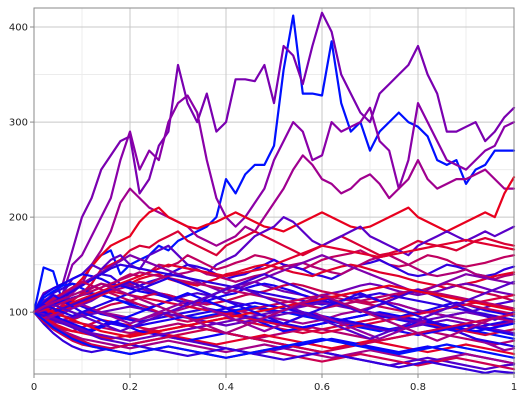 The width and height of the screenshot is (520, 404). Describe the element at coordinates (18, 313) in the screenshot. I see `y-tick-label: 100` at that location.